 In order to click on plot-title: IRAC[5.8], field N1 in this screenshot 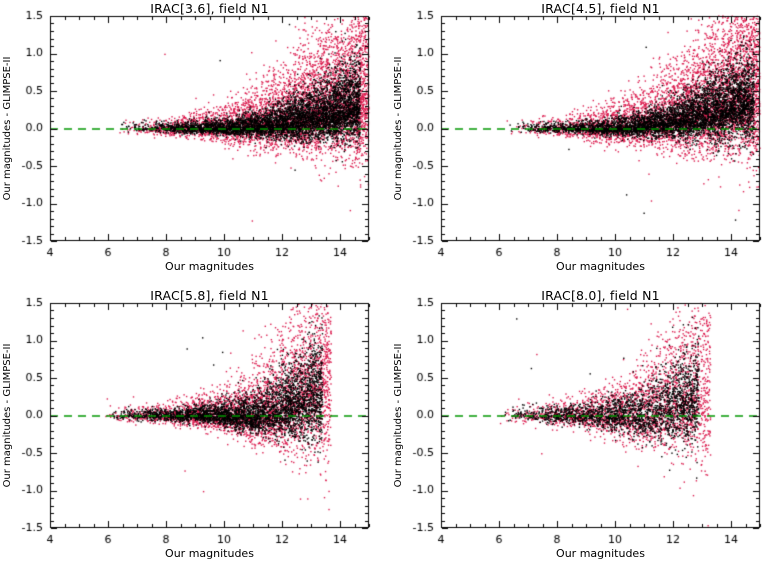, I will do `click(209, 295)`.